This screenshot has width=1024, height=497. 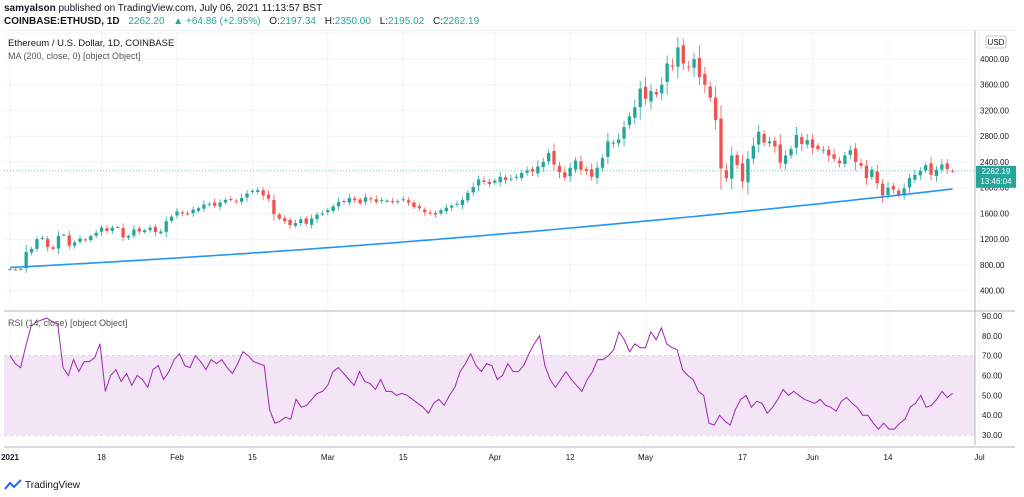 What do you see at coordinates (994, 136) in the screenshot?
I see `price-tick-label: 2800.00` at bounding box center [994, 136].